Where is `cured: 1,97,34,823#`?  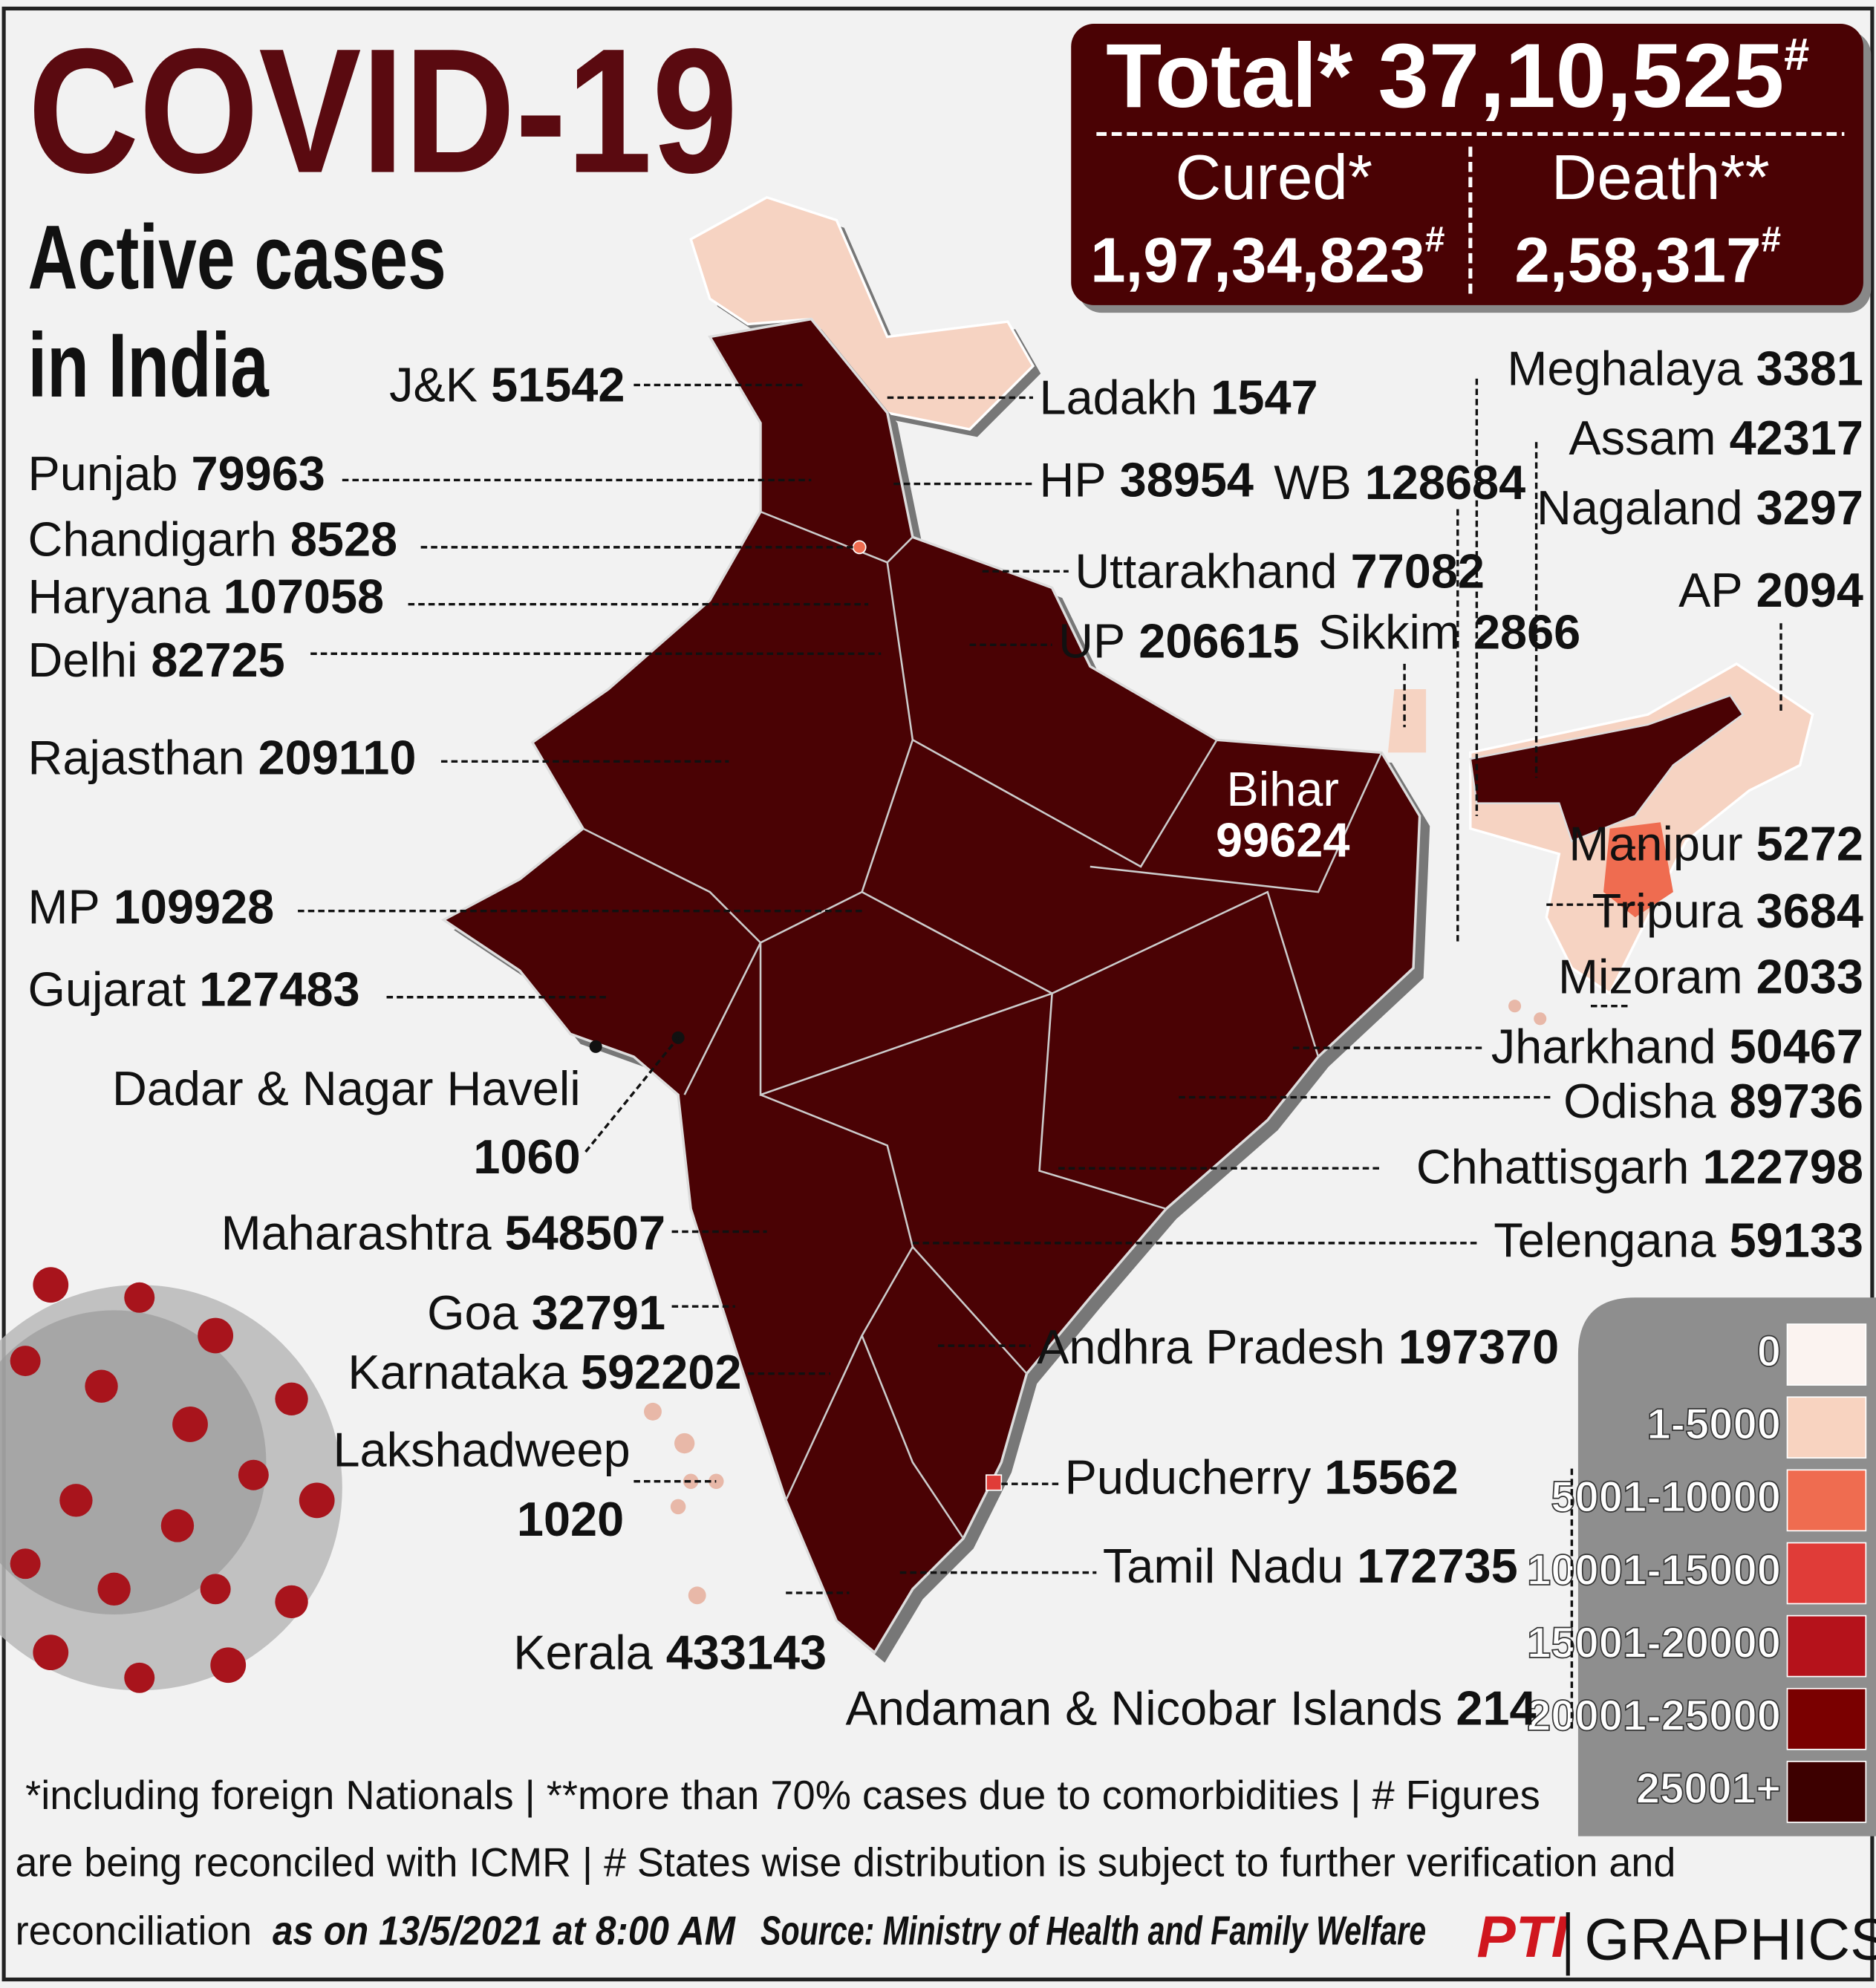 cured: 1,97,34,823# is located at coordinates (1267, 258).